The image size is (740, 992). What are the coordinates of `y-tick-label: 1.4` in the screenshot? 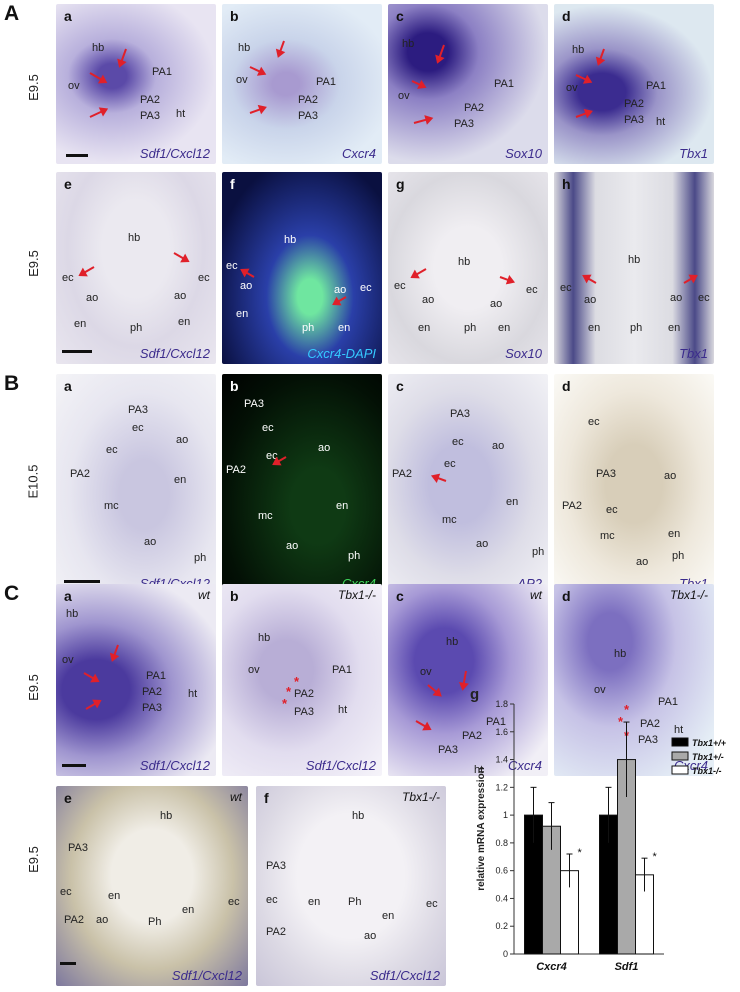 It's located at (501, 760).